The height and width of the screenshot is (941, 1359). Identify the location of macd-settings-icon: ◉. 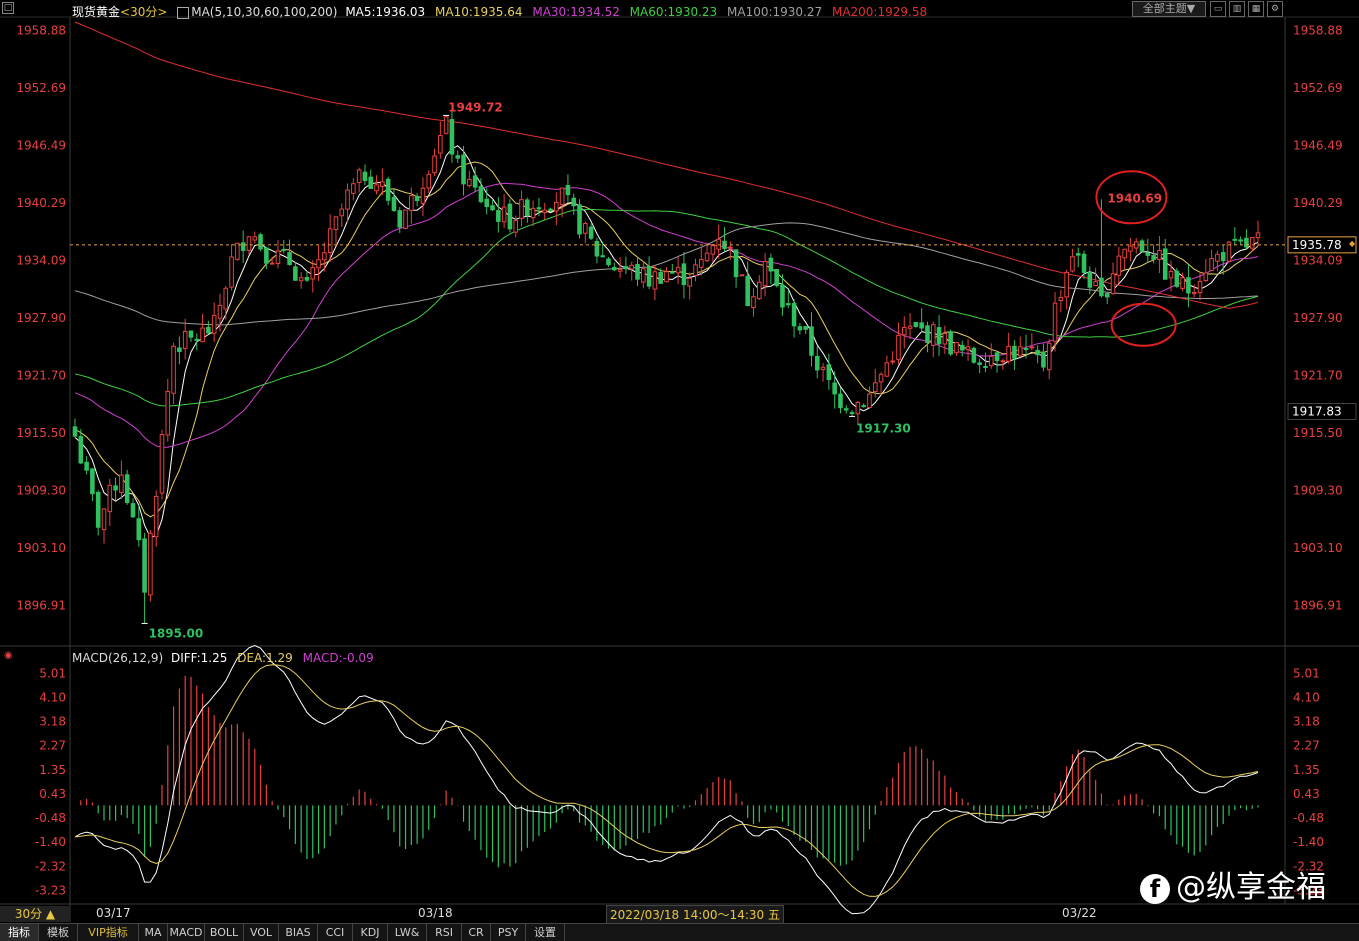
(8, 655).